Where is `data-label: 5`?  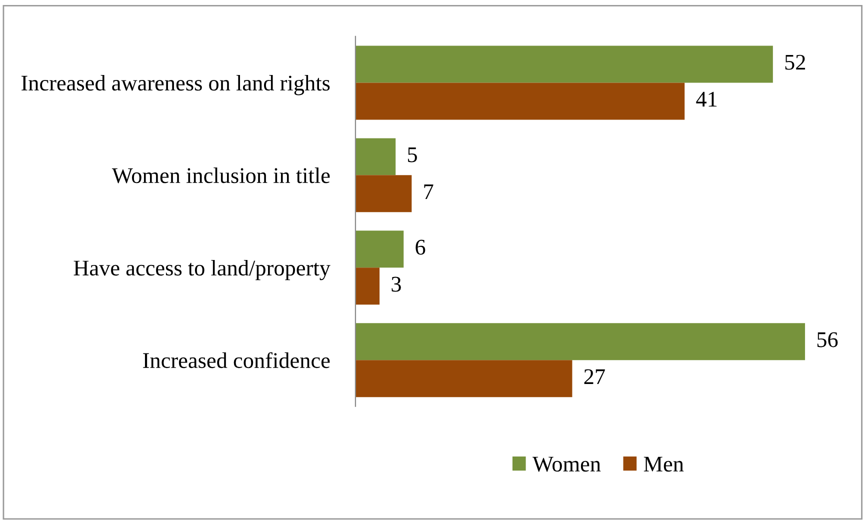
data-label: 5 is located at coordinates (412, 154).